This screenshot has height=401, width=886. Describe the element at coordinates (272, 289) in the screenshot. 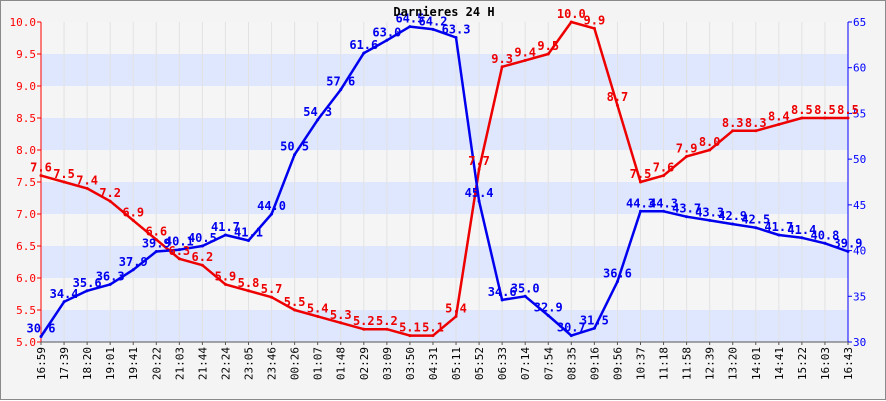

I see `red-data-label: 5.7` at that location.